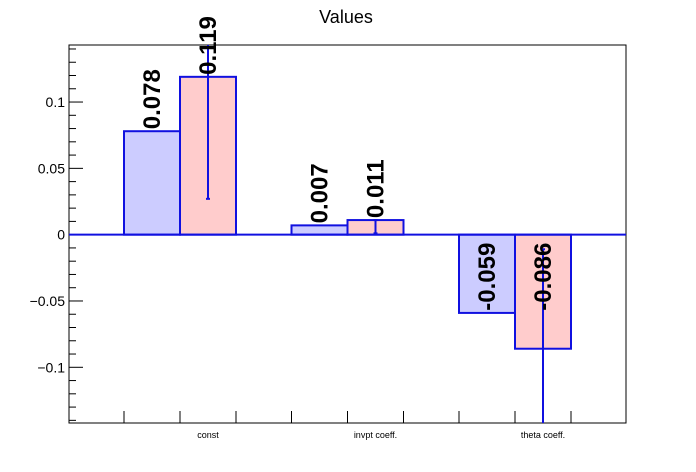  Describe the element at coordinates (51, 367) in the screenshot. I see `y-tick-label: −0.1` at that location.